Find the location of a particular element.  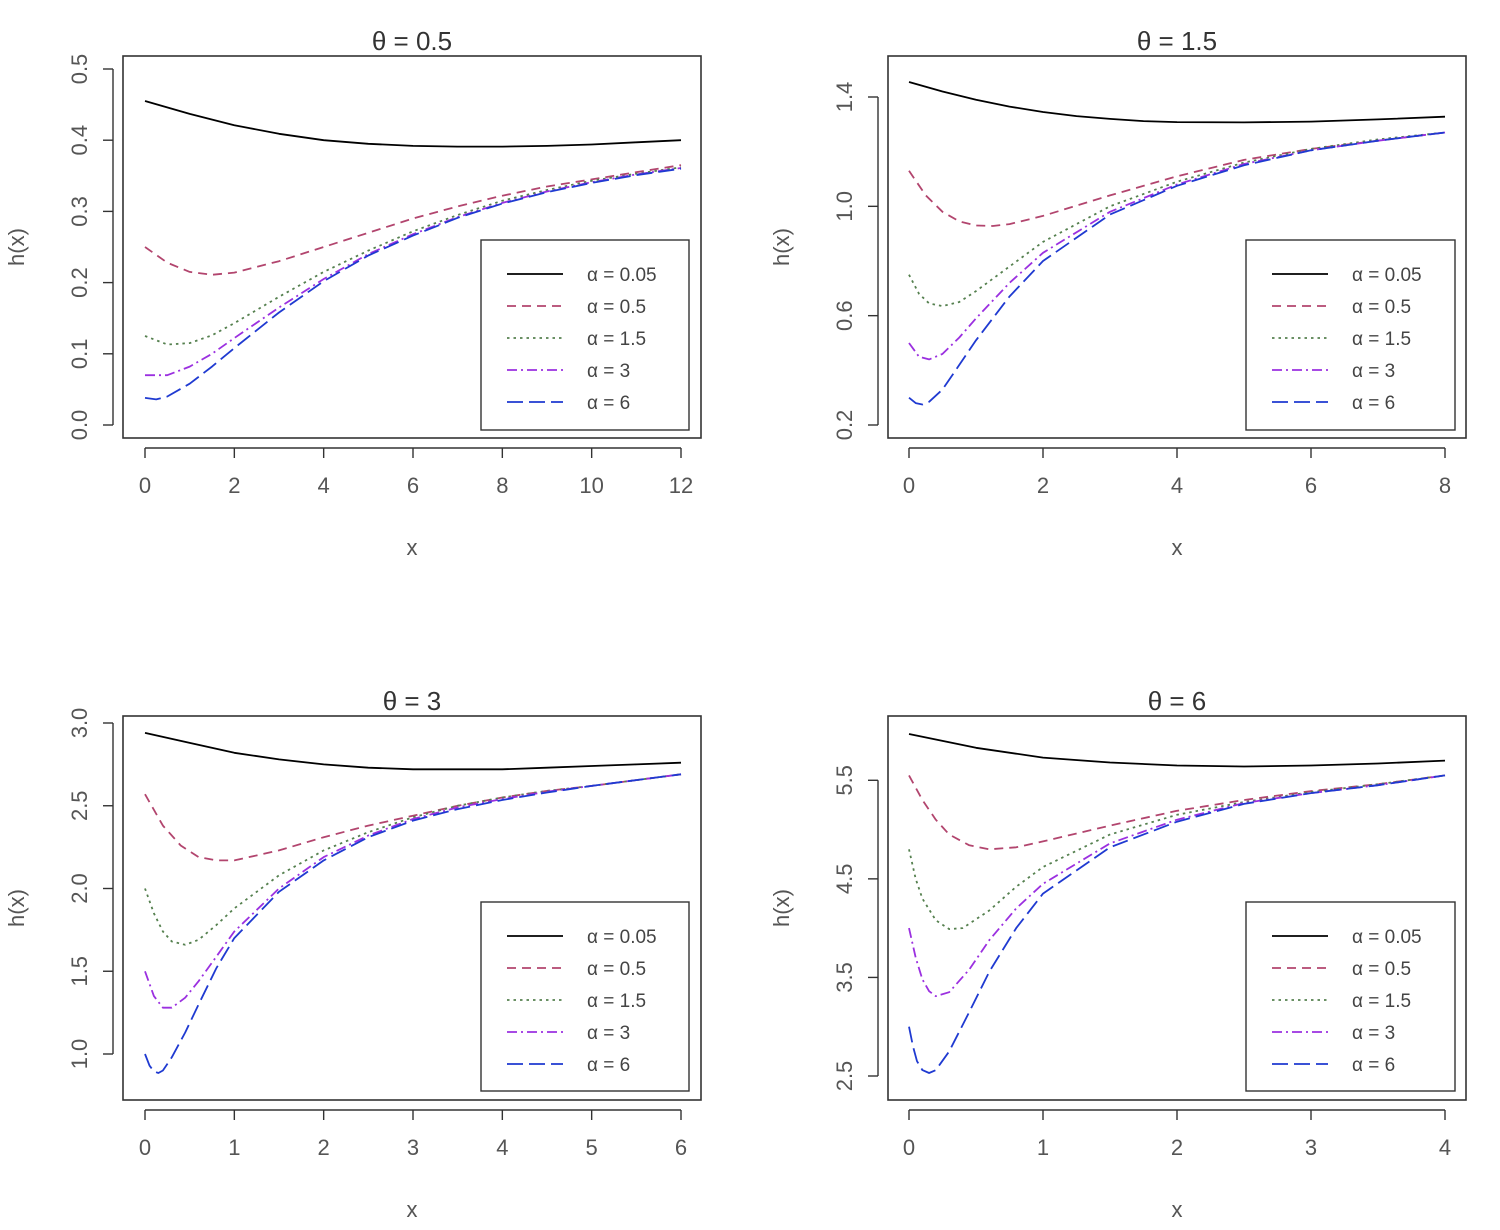

y-tick-label: 0.1 is located at coordinates (79, 354).